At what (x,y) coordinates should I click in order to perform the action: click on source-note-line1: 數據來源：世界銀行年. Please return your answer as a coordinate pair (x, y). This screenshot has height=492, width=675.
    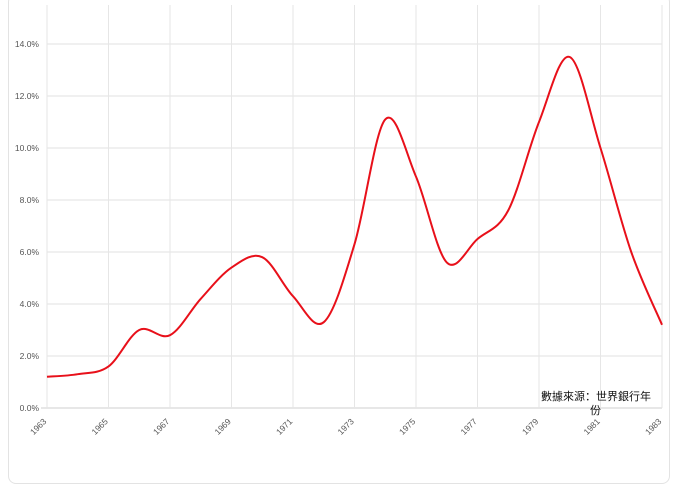
    Looking at the image, I should click on (596, 396).